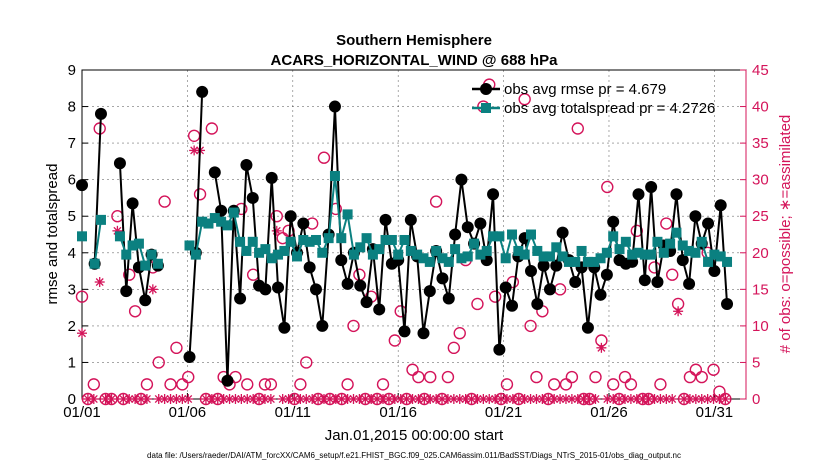  Describe the element at coordinates (398, 407) in the screenshot. I see `x-axis: 01/01 01/06 01/11 01/16 01/21 01/26 01/31` at that location.